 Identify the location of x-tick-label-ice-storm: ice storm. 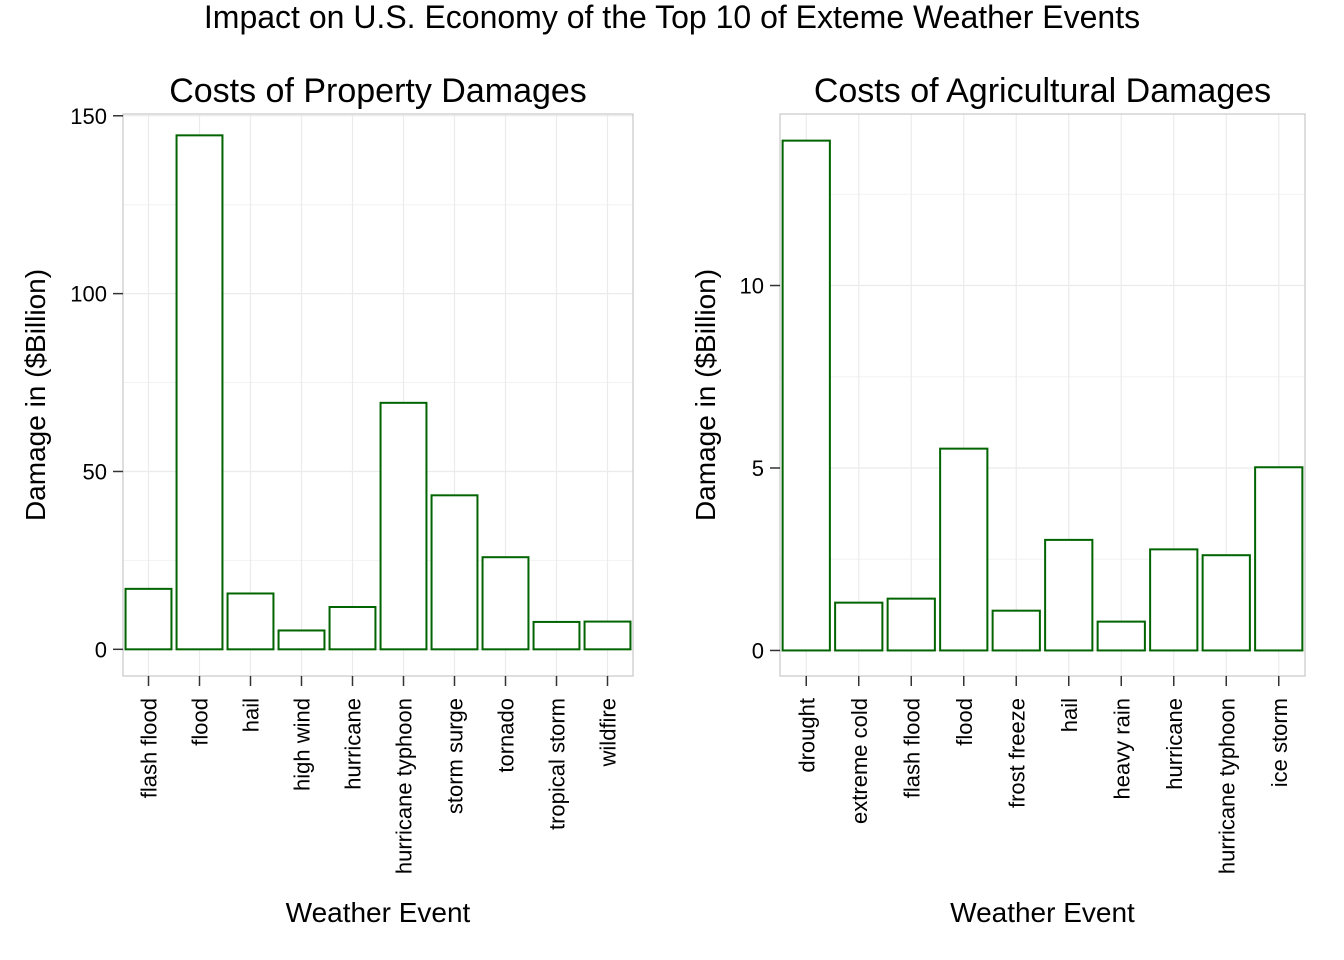
(1279, 742).